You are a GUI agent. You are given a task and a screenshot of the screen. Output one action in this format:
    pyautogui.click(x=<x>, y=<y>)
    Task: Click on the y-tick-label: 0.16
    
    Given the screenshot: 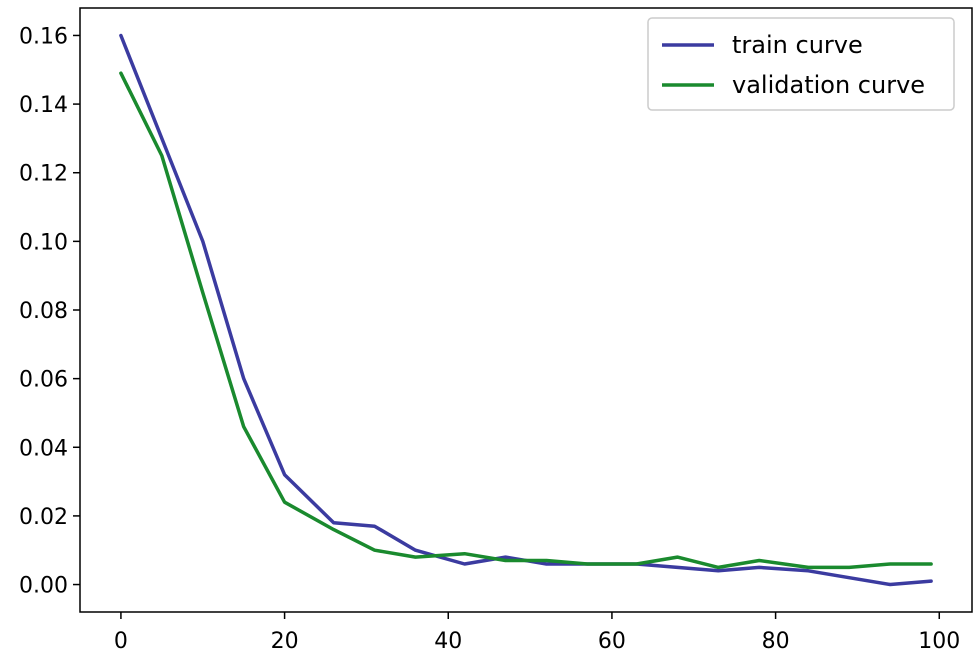 What is the action you would take?
    pyautogui.click(x=43, y=36)
    